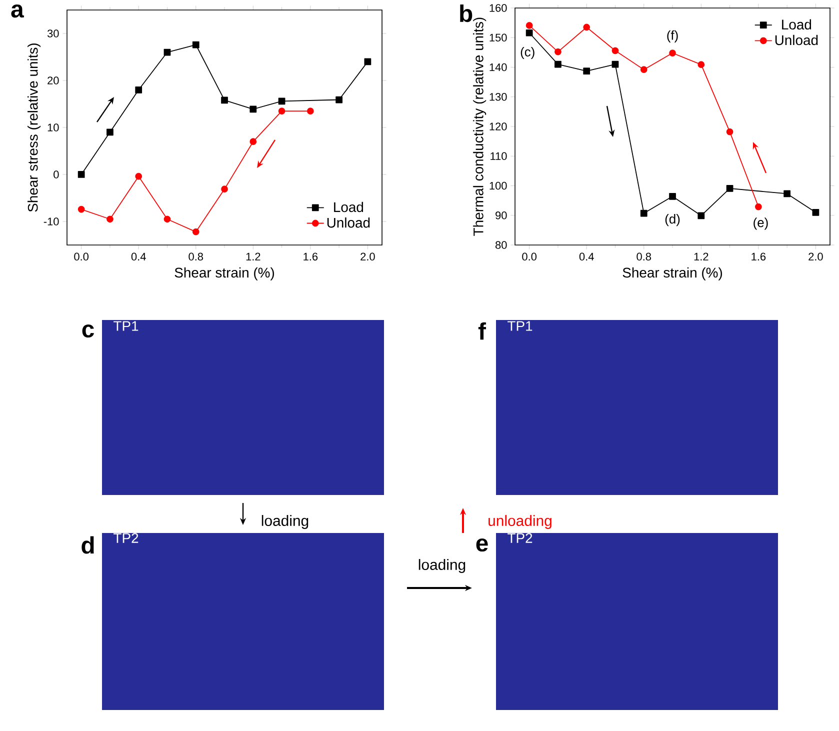 This screenshot has width=839, height=731. What do you see at coordinates (479, 127) in the screenshot?
I see `y-axis-title: Thermal conductivity (relative units)` at bounding box center [479, 127].